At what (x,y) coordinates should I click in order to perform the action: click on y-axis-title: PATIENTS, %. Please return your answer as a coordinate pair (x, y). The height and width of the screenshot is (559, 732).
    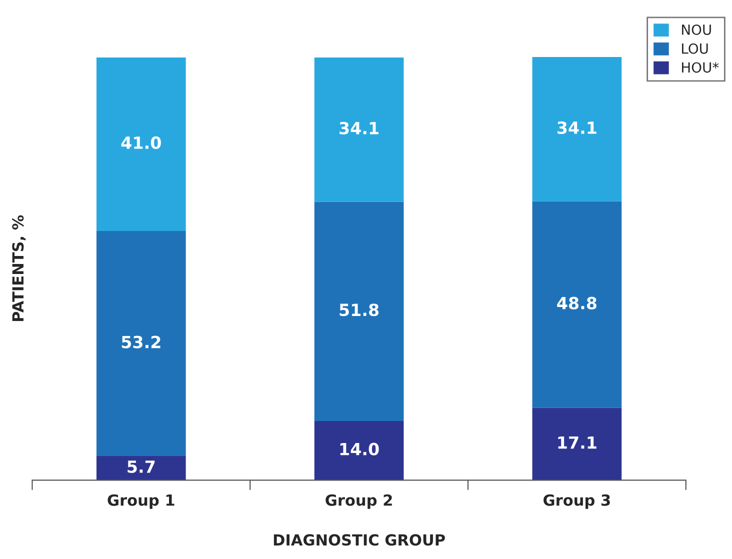
    Looking at the image, I should click on (19, 268).